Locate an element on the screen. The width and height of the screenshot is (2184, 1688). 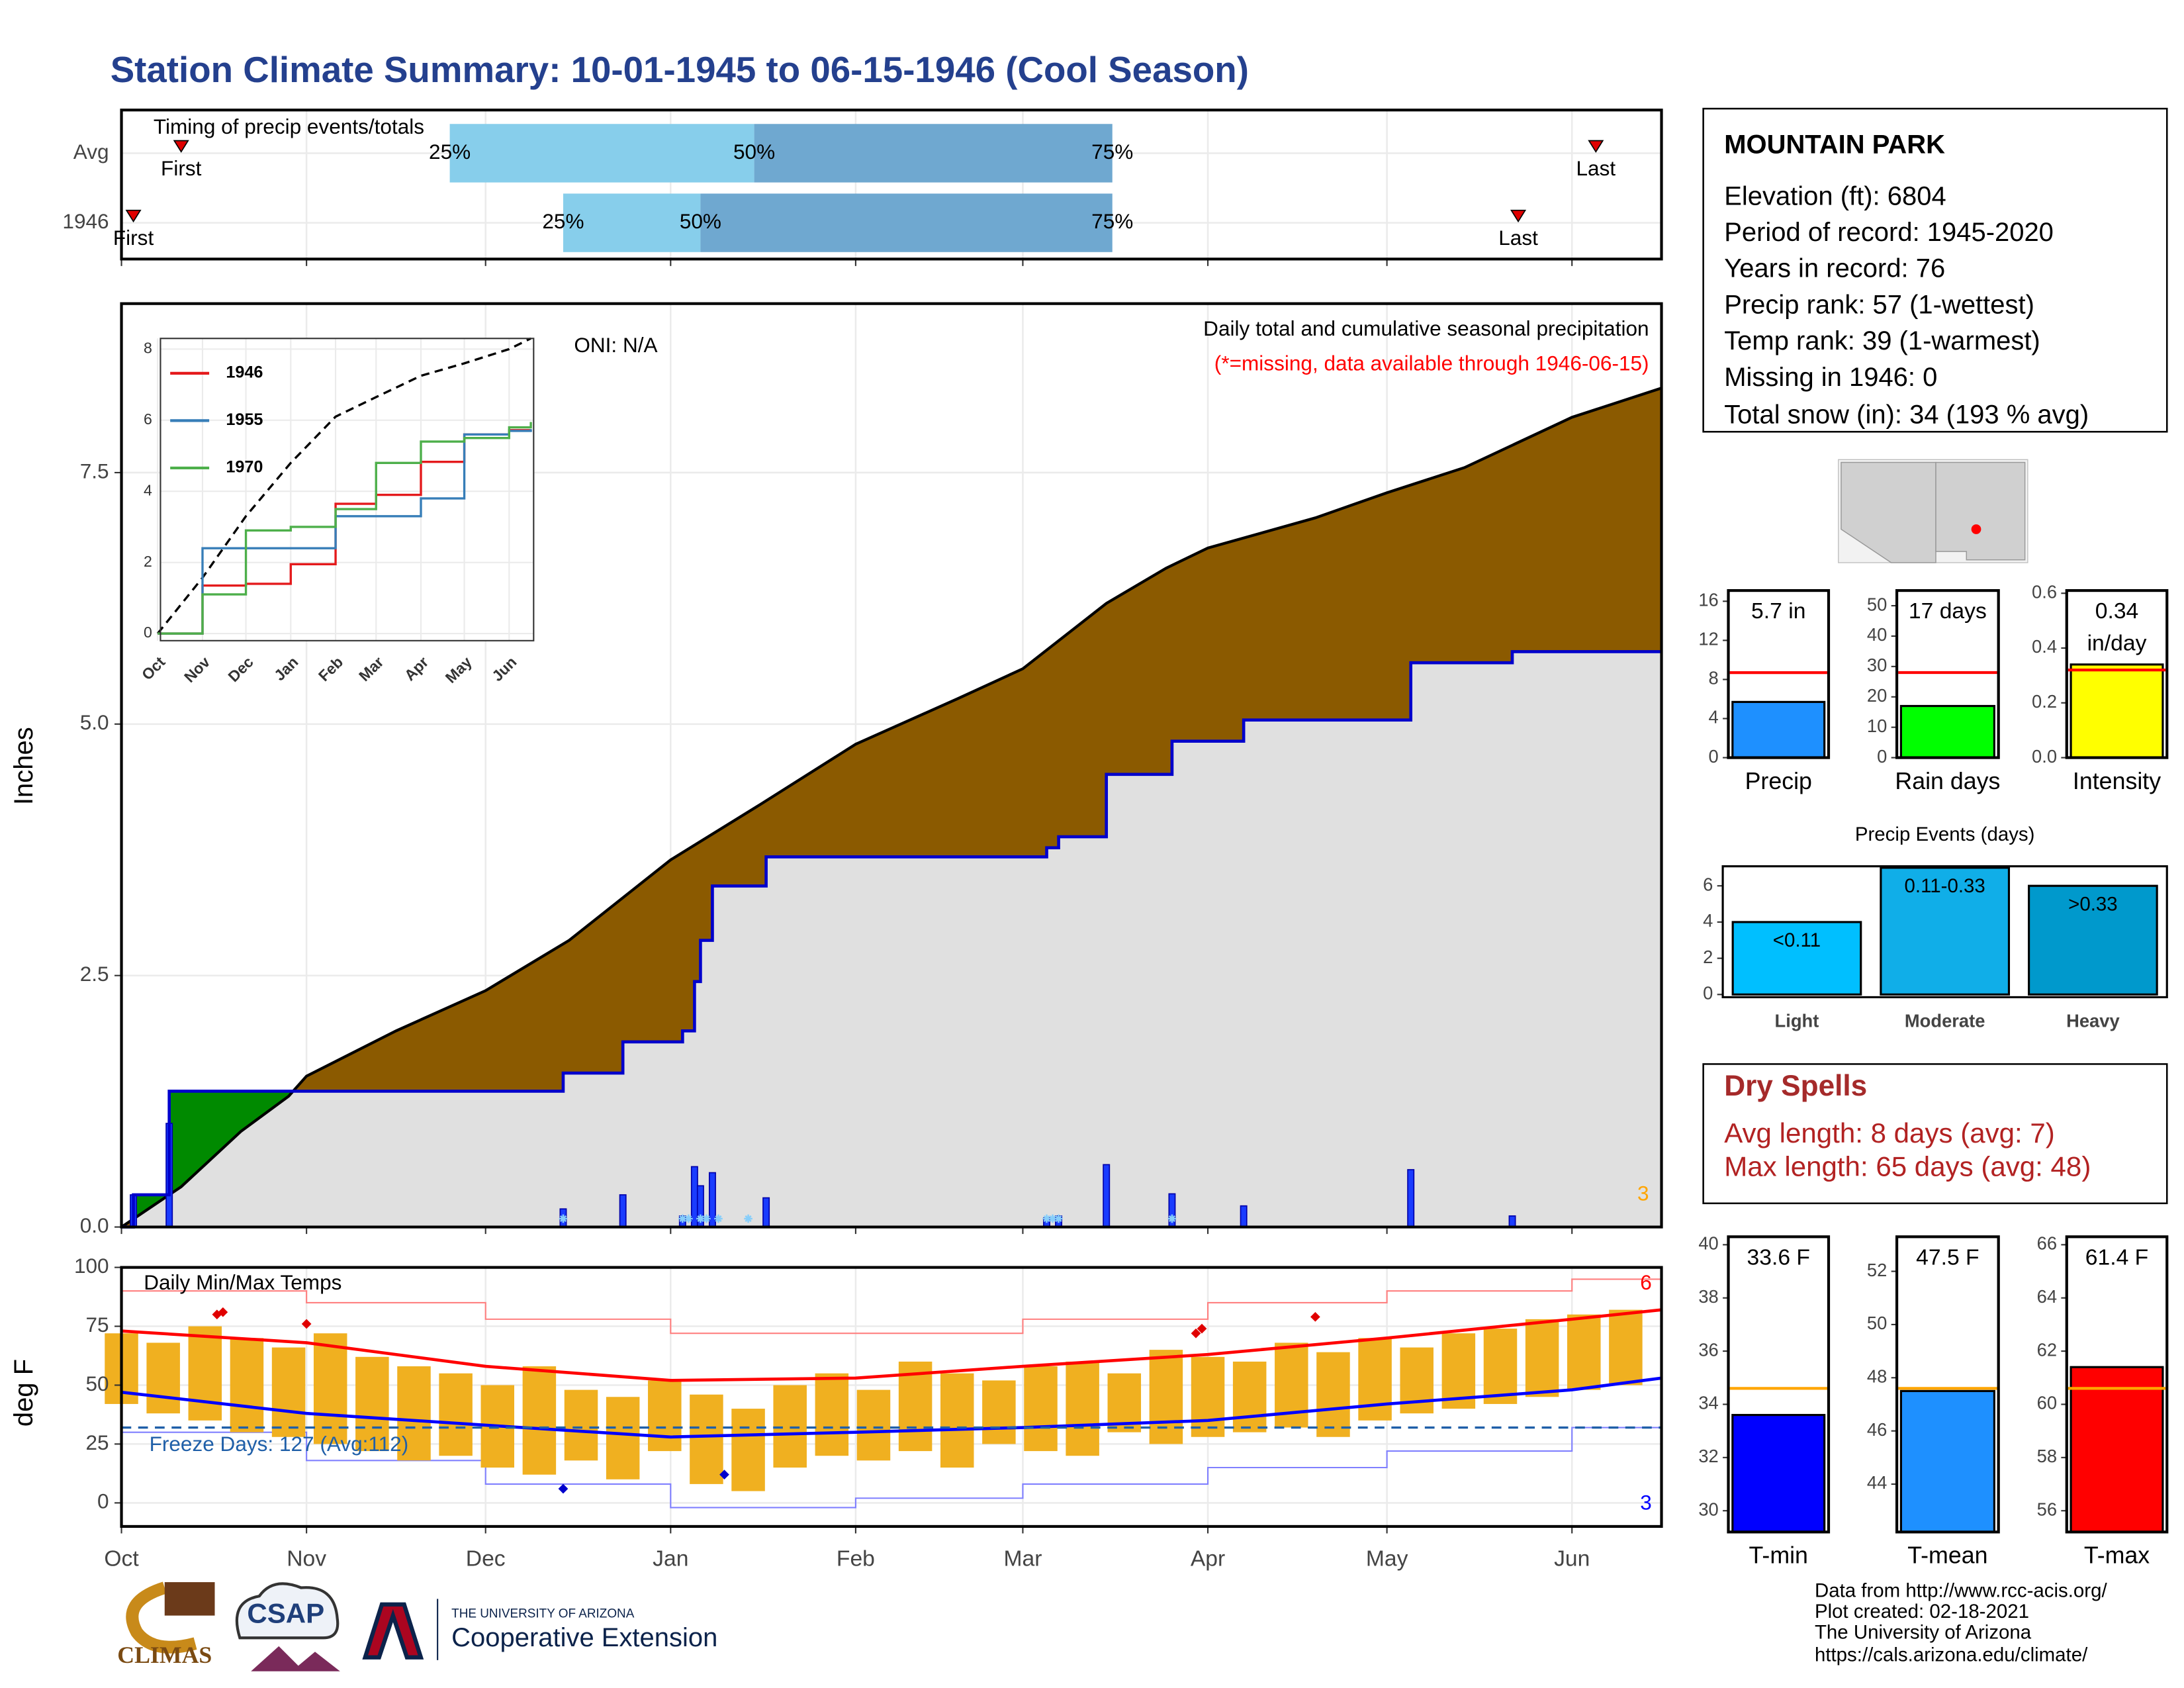
value-label: 5.7 in is located at coordinates (1778, 612).